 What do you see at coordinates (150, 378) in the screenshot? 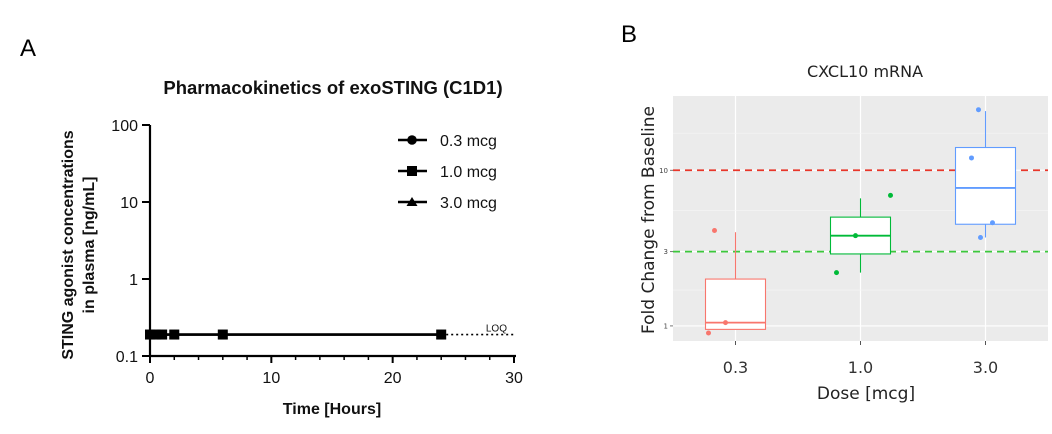
I see `pk-x-tick-label: 0` at bounding box center [150, 378].